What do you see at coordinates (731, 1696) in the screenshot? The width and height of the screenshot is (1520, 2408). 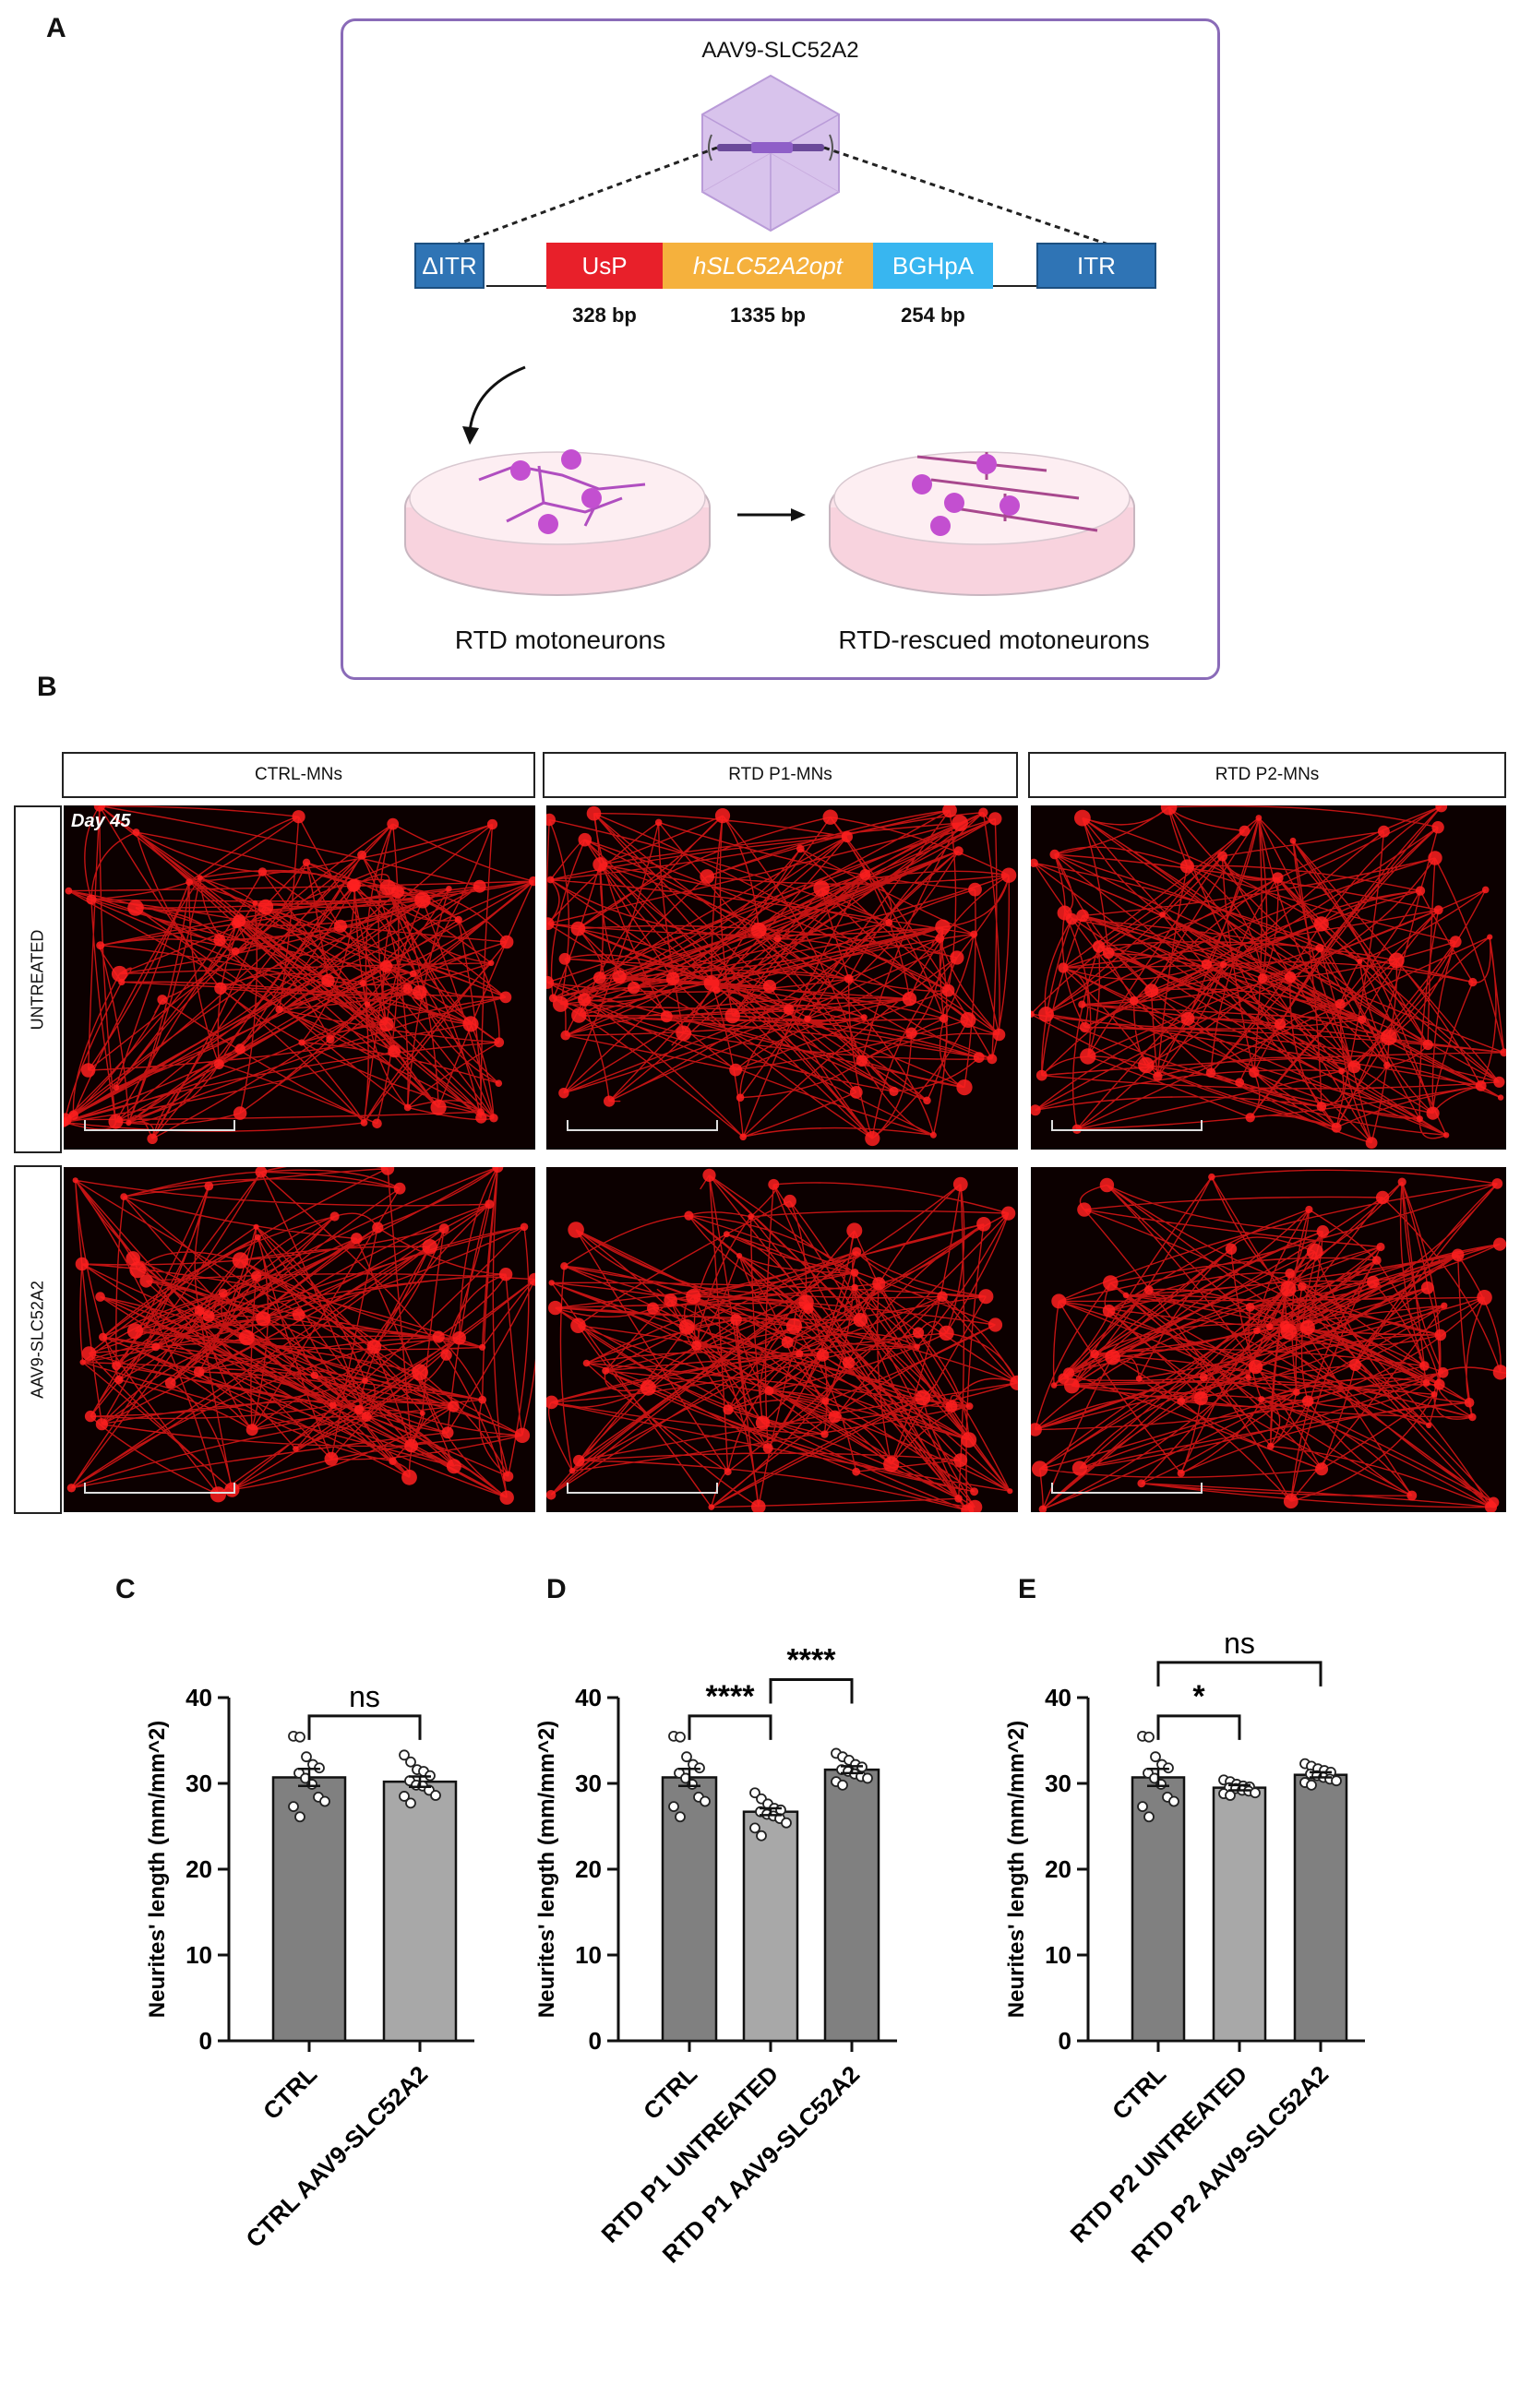 I see `significance-label: ****` at bounding box center [731, 1696].